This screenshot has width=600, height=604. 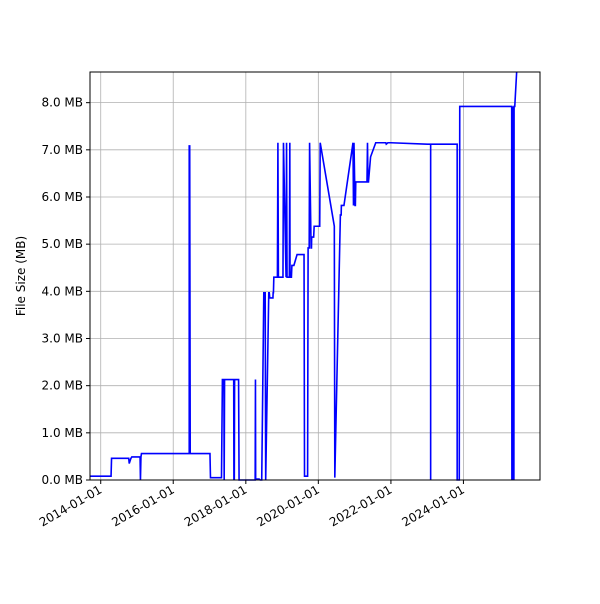 I want to click on y-tick-label: 1.0 MB, so click(x=62, y=433).